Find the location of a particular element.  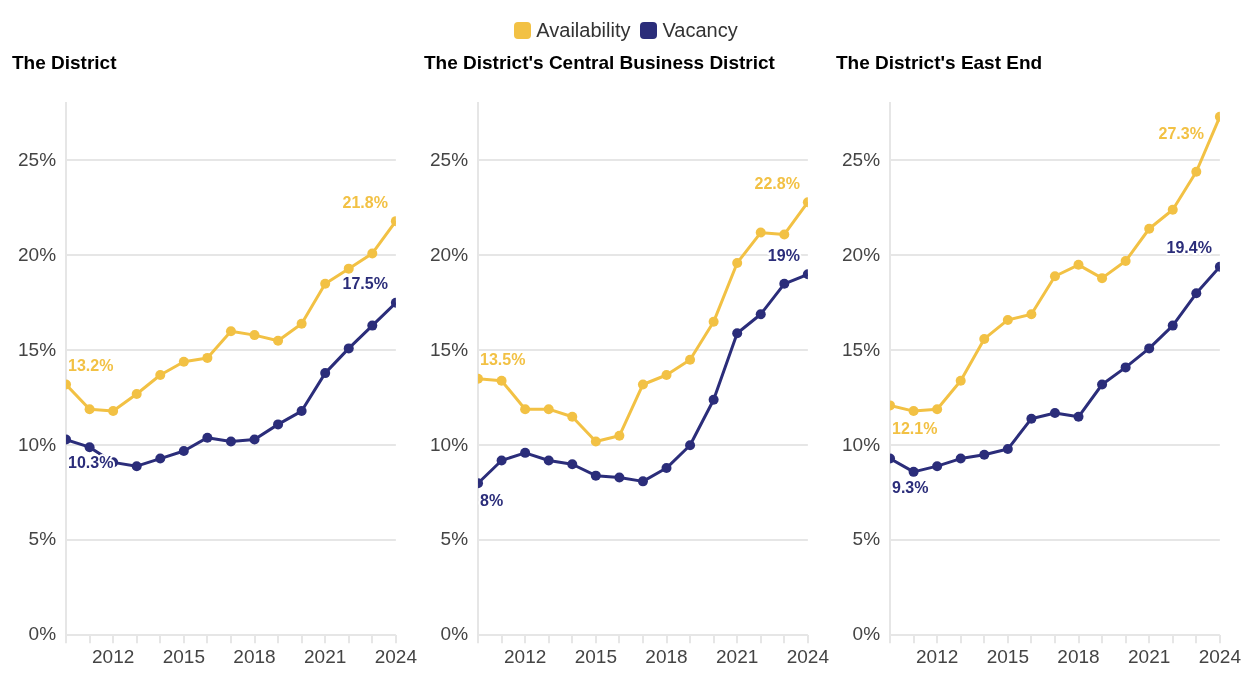

data-label: 27.3% is located at coordinates (1181, 134).